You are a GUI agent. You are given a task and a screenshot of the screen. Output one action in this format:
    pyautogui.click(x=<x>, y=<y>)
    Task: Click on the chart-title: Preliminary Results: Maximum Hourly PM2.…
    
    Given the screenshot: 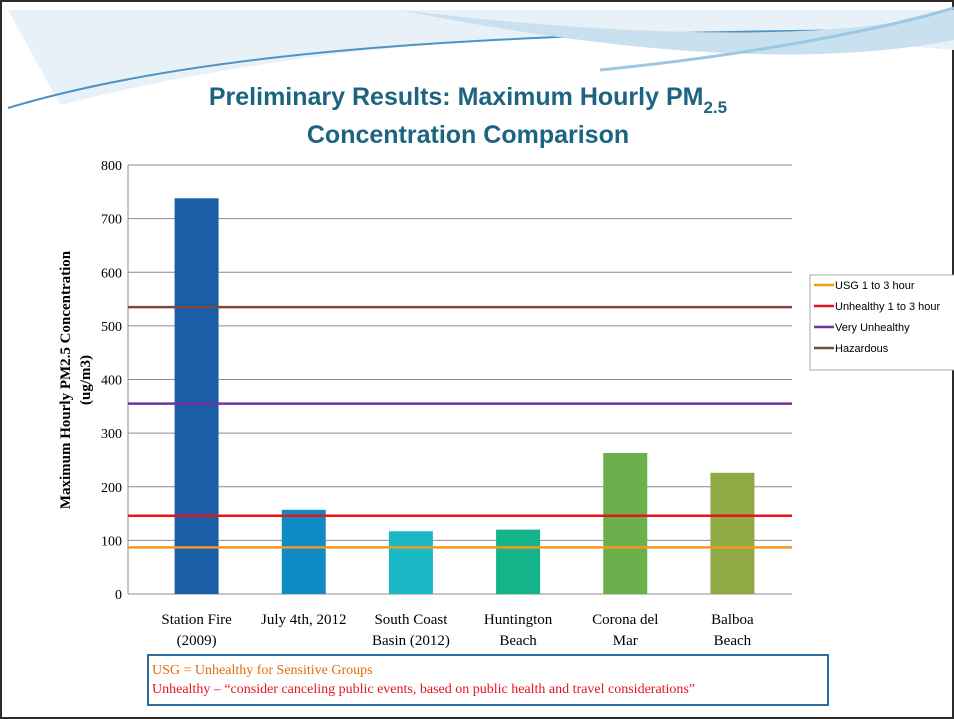 What is the action you would take?
    pyautogui.click(x=468, y=100)
    